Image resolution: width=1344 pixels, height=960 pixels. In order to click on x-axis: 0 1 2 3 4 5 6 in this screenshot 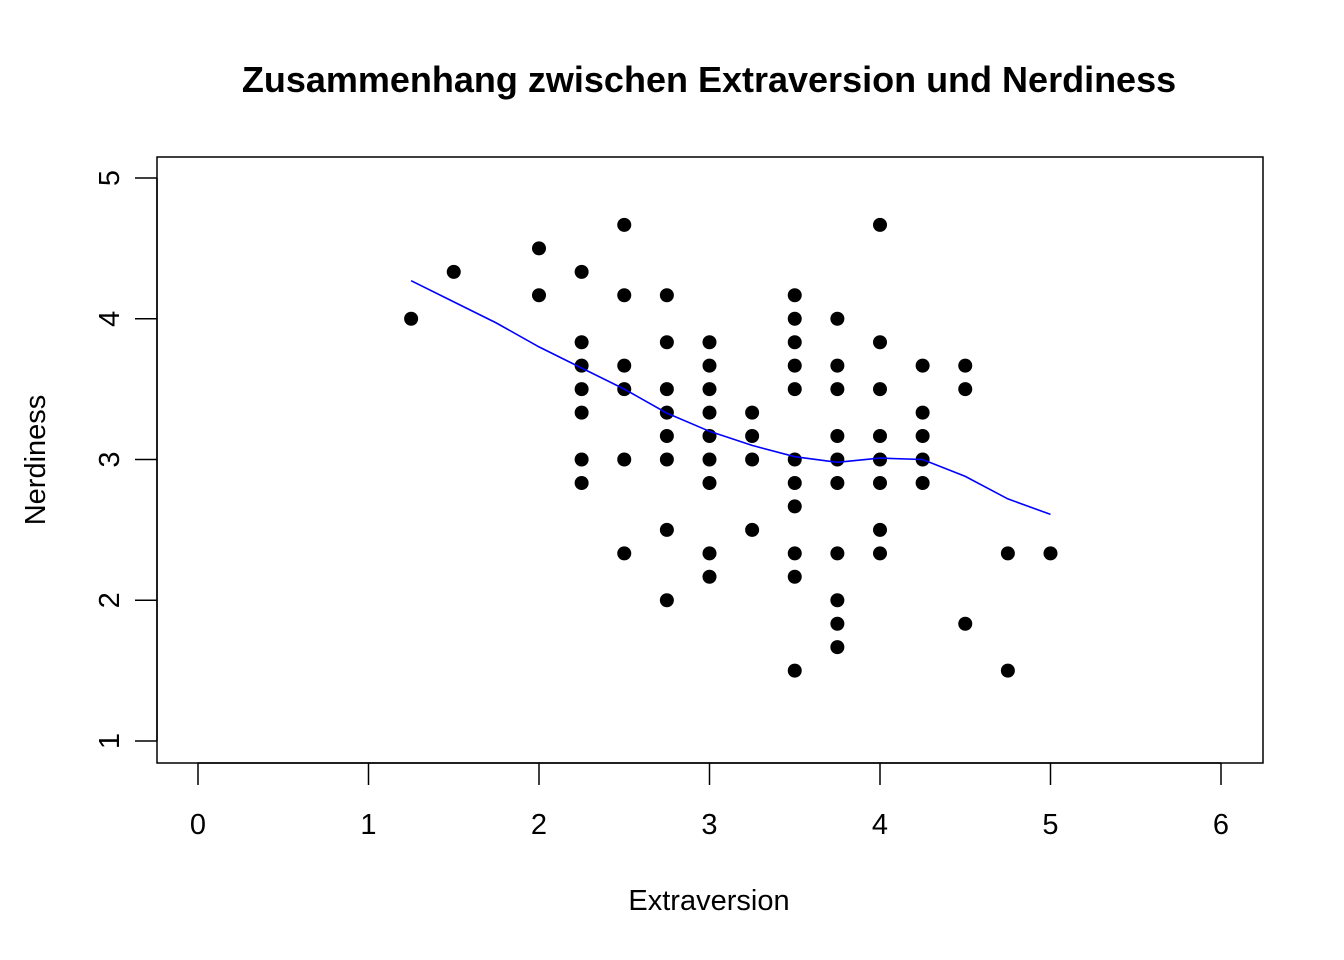, I will do `click(709, 801)`.